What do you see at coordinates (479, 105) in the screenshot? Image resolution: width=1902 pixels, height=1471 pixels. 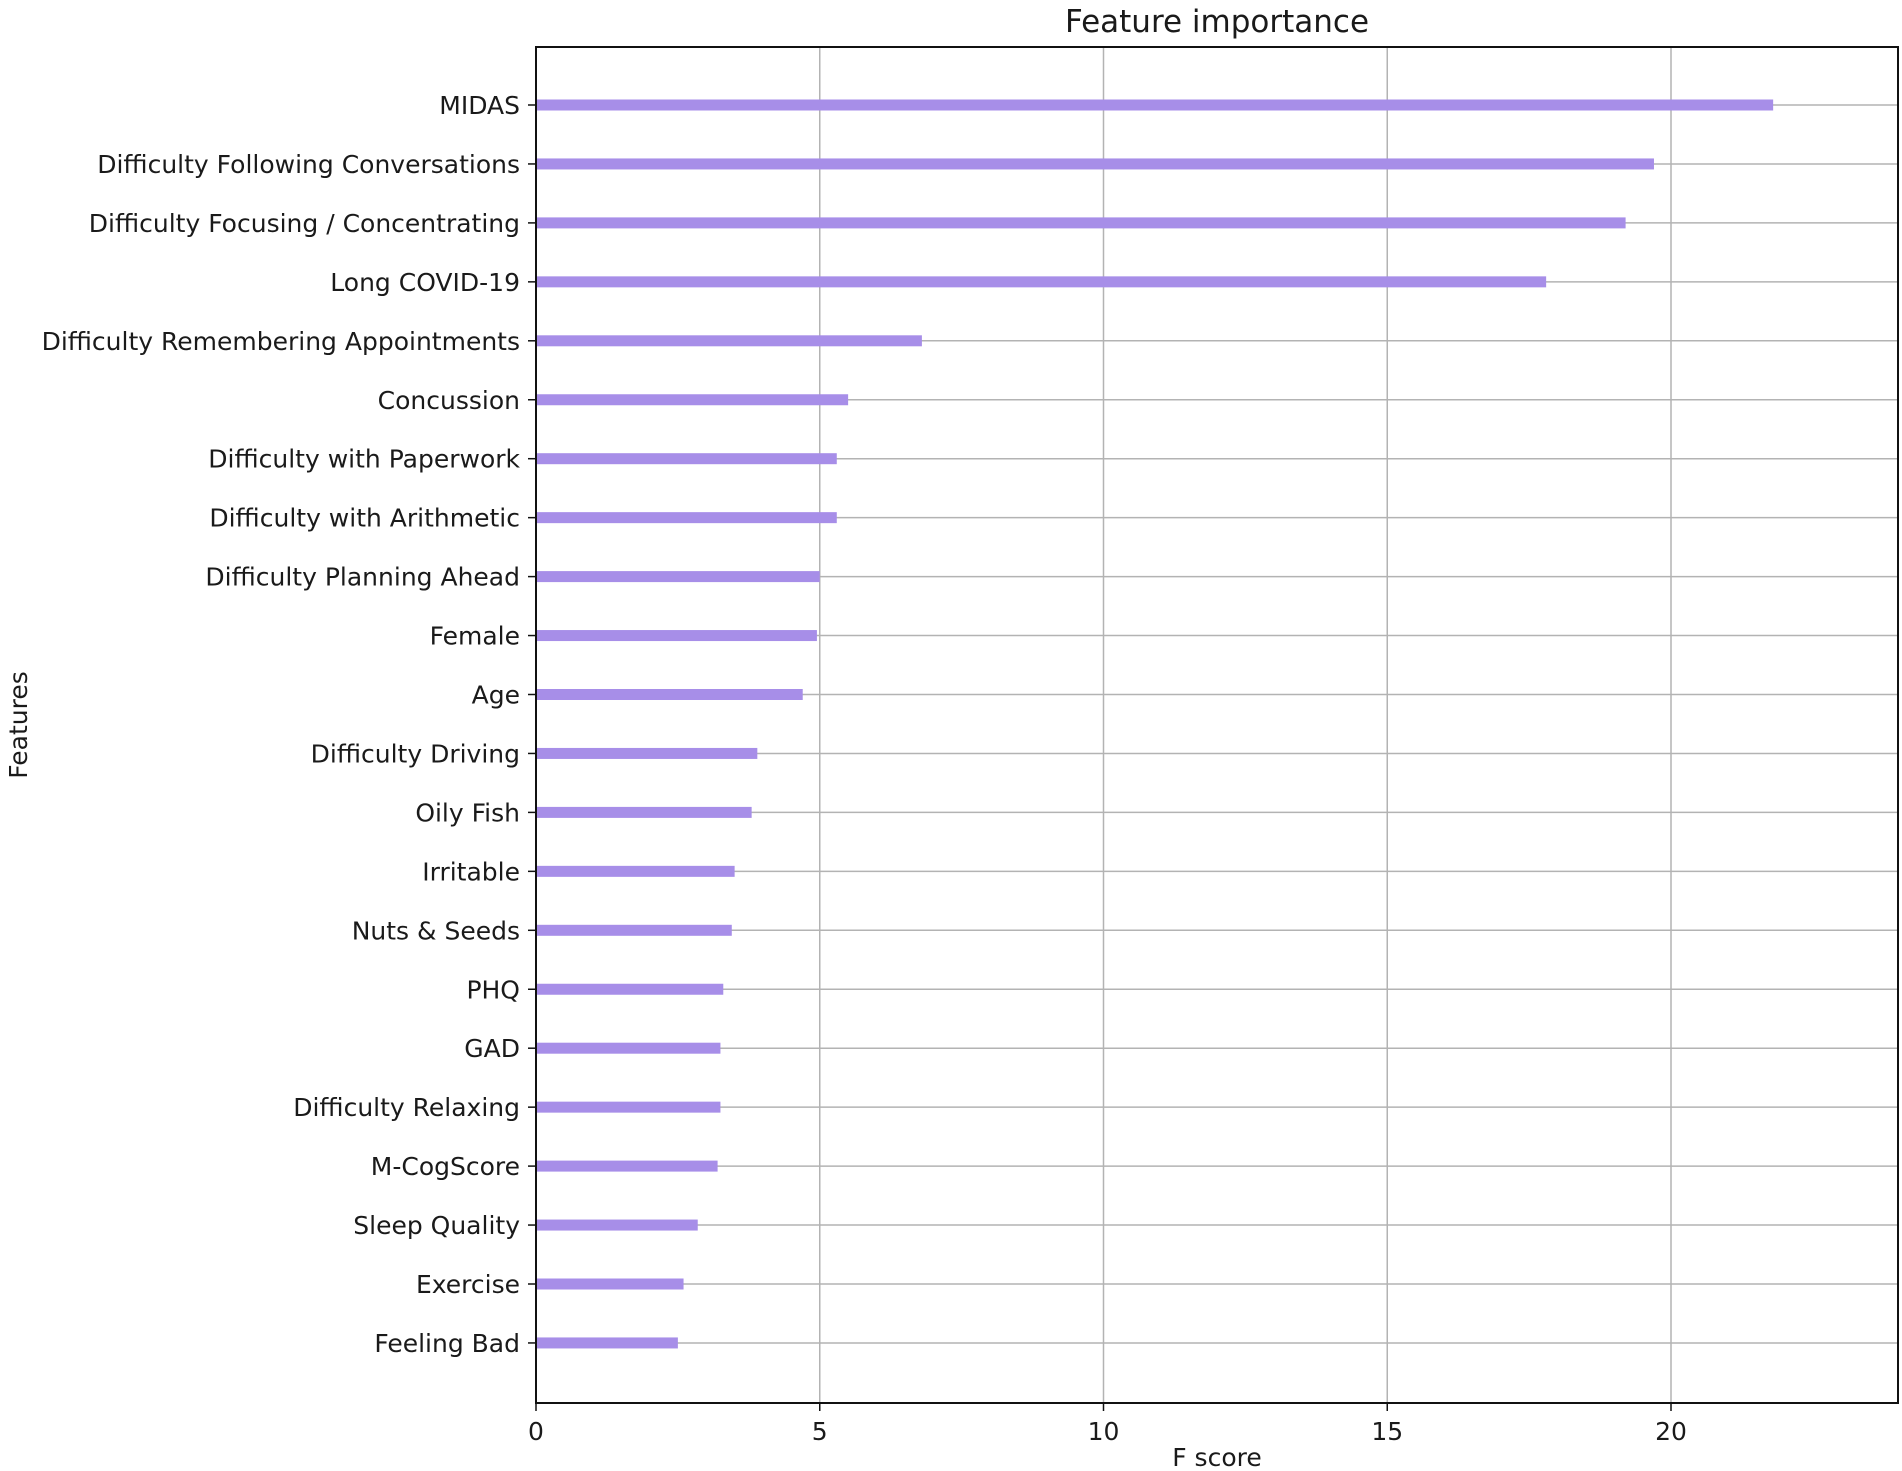 I see `category-label: MIDAS` at bounding box center [479, 105].